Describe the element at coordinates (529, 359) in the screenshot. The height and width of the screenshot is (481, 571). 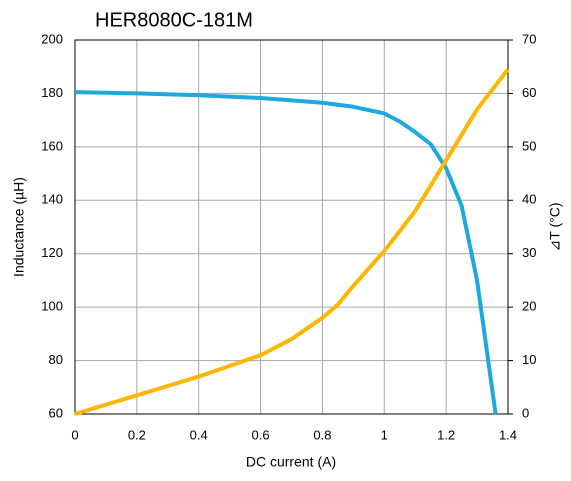
I see `y2-tick-label: 10` at that location.